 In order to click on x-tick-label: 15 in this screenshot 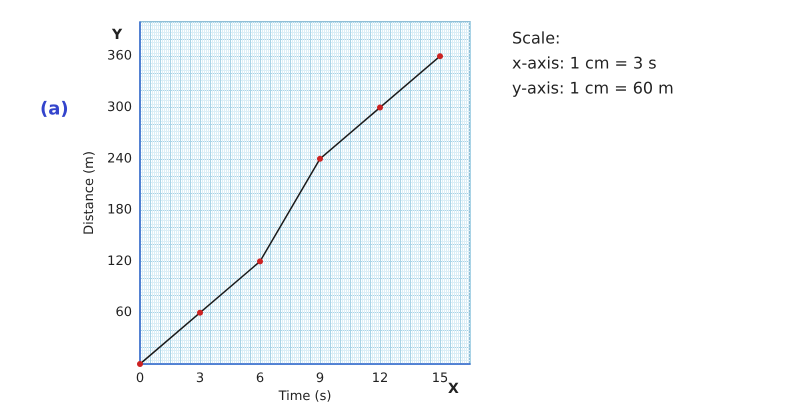, I will do `click(440, 378)`.